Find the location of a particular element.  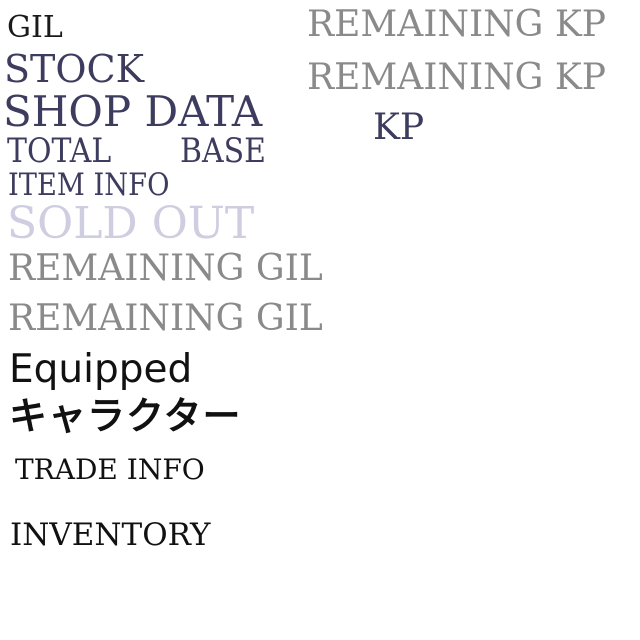

character-label: キャラクター is located at coordinates (125, 416).